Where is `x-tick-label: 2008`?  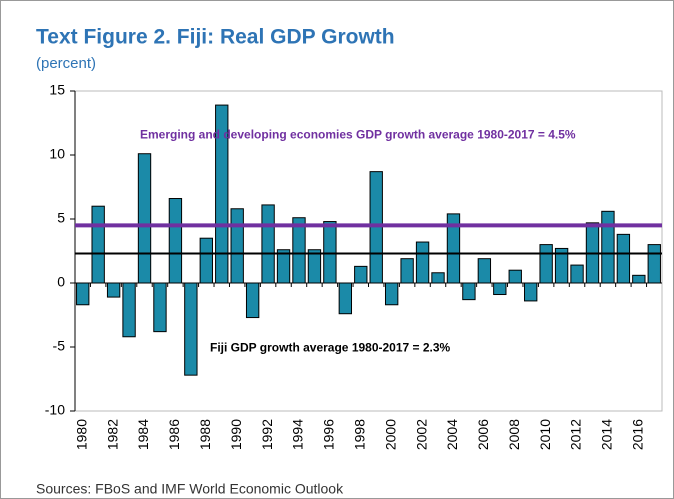
x-tick-label: 2008 is located at coordinates (514, 434).